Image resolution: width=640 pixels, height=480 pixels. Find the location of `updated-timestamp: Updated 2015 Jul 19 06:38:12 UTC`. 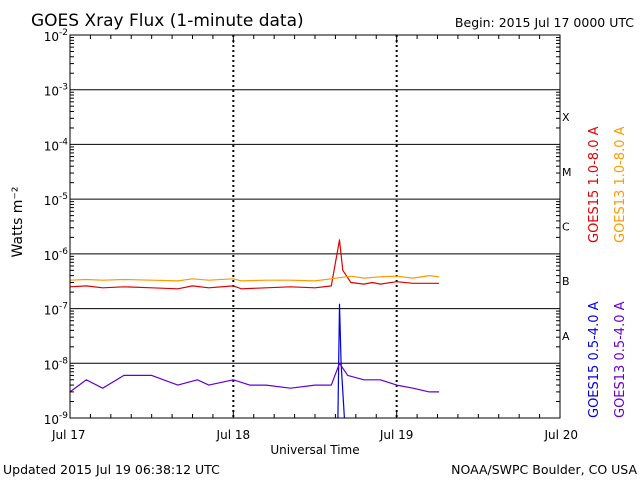

updated-timestamp: Updated 2015 Jul 19 06:38:12 UTC is located at coordinates (111, 469).